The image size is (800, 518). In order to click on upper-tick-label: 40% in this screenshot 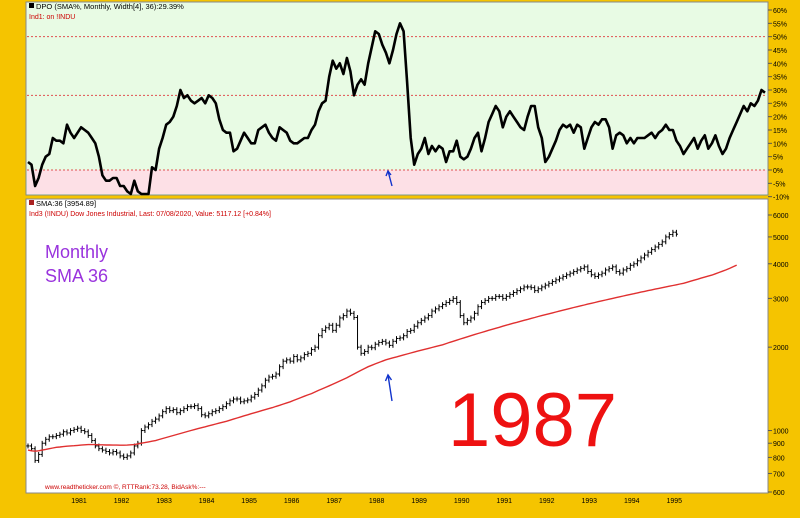, I will do `click(780, 64)`.